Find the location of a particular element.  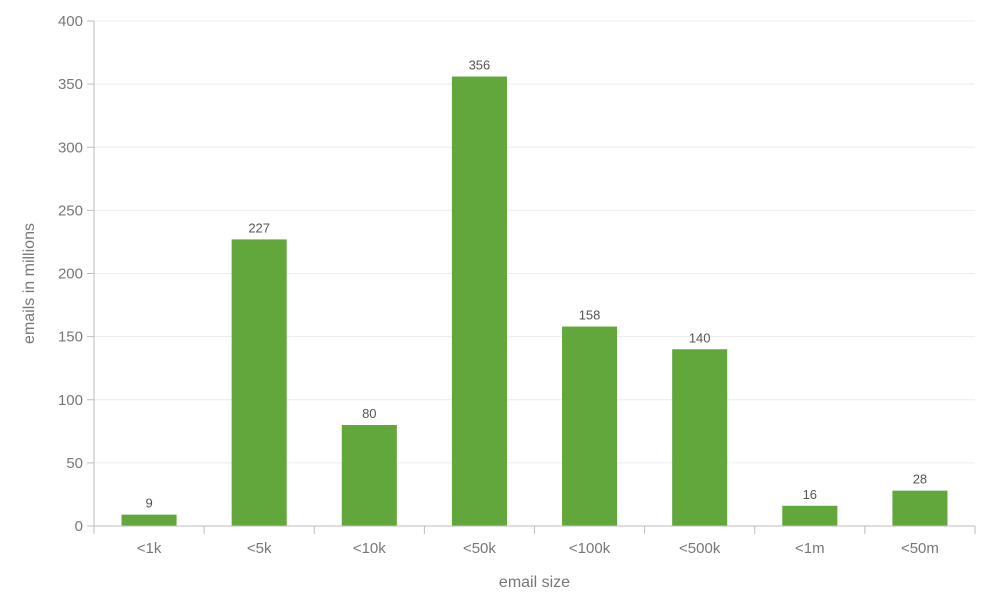

y-axis-title: emails in millions is located at coordinates (29, 283).